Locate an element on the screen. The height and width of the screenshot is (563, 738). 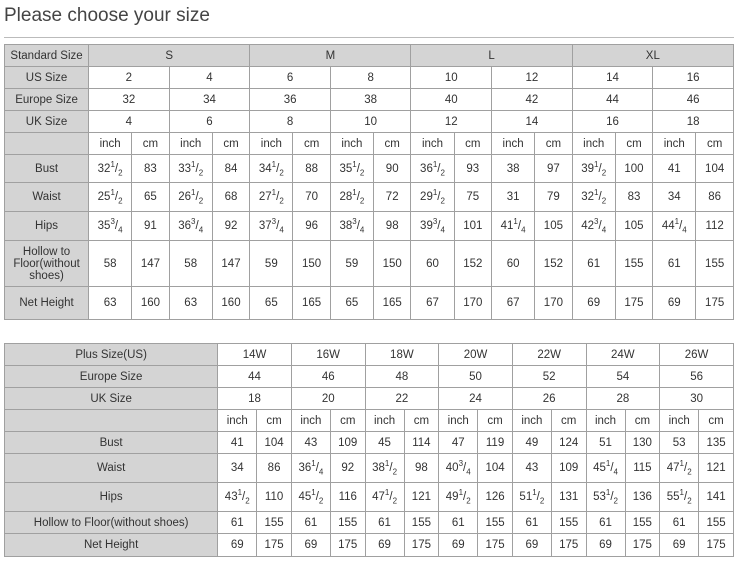
row-label: US Size is located at coordinates (46, 77).